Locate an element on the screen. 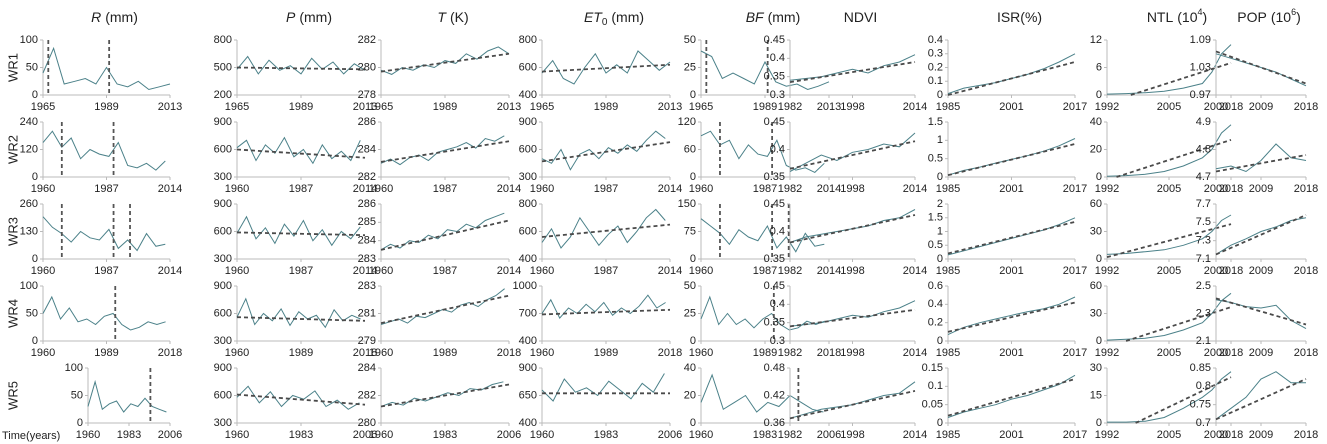  y-tick-label: 0.35 is located at coordinates (774, 259).